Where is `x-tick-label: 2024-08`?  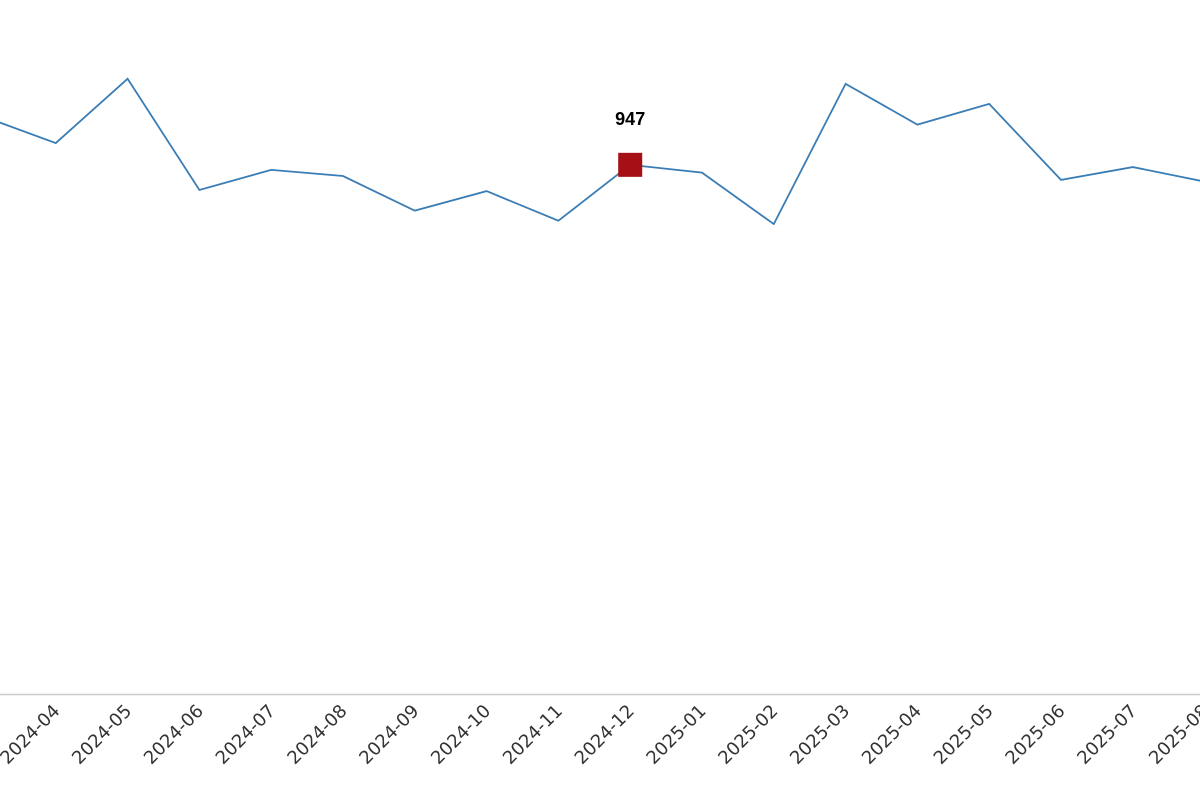 x-tick-label: 2024-08 is located at coordinates (317, 735).